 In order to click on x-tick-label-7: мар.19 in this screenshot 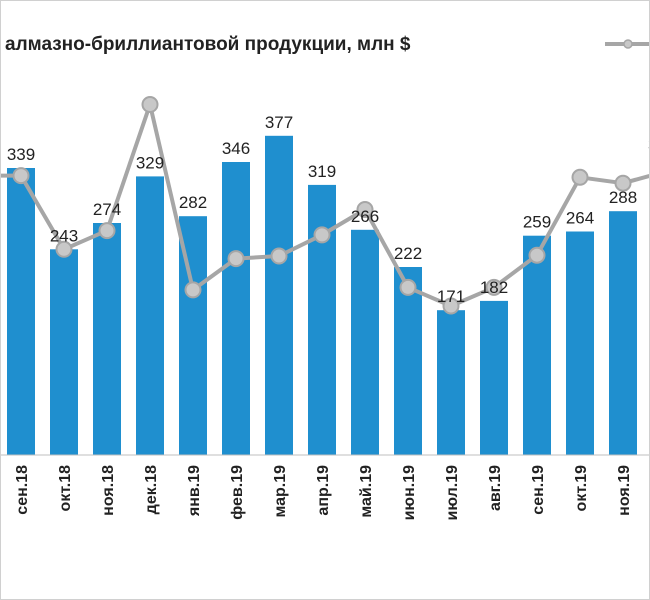, I will do `click(280, 491)`.